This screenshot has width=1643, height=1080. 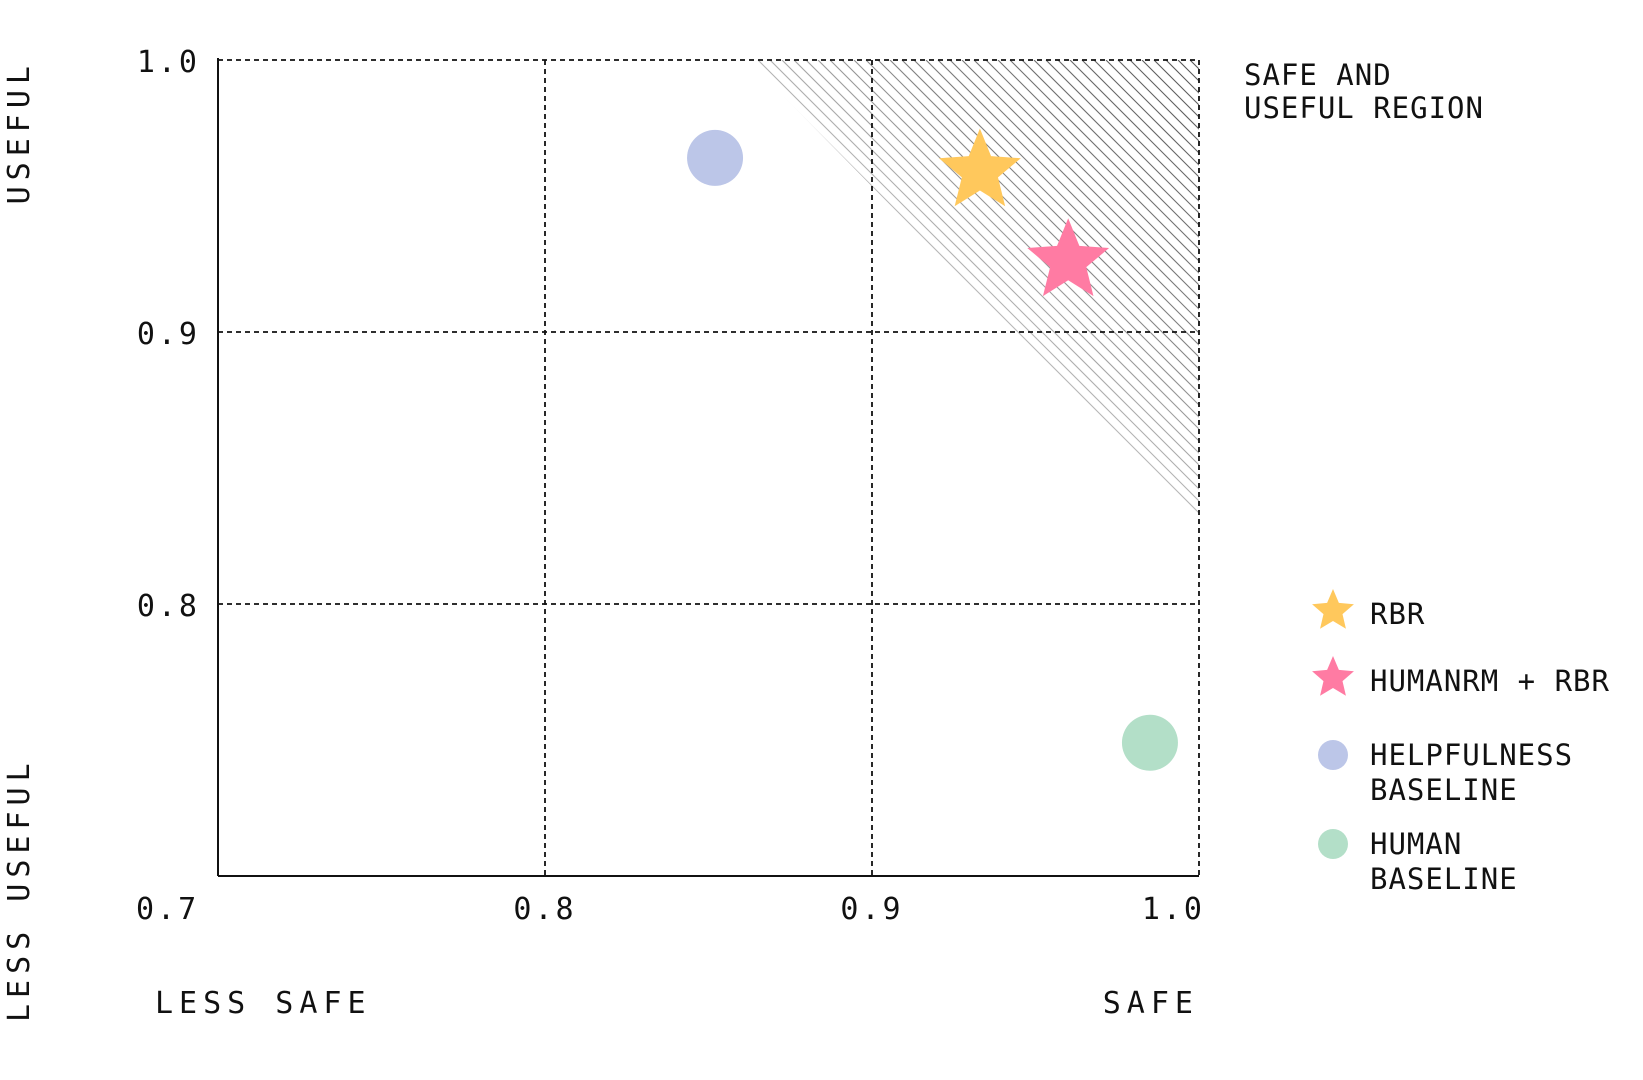 I want to click on region-label-line2: USEFUL REGION, so click(x=1364, y=108).